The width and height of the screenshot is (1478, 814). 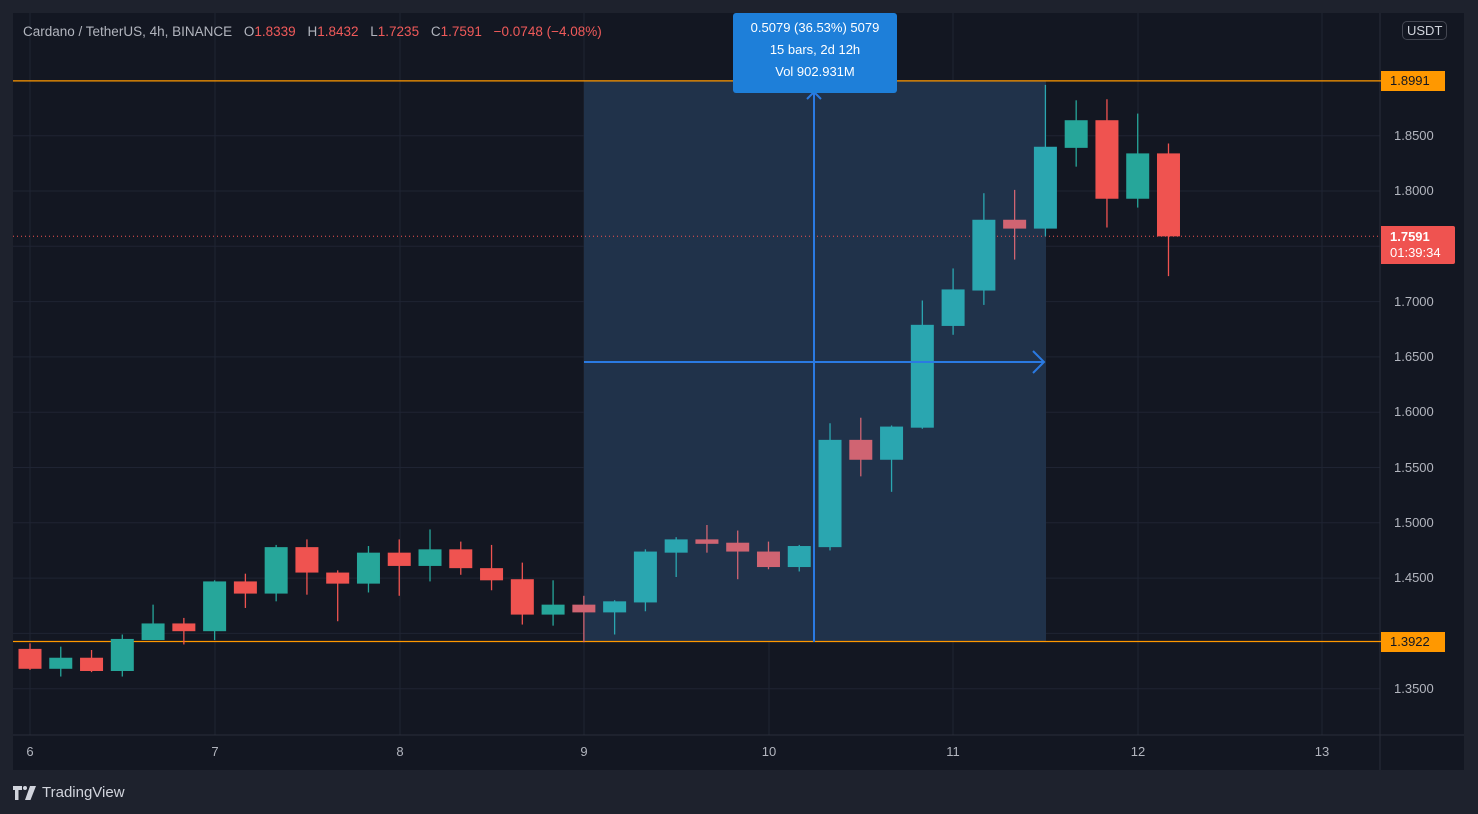 What do you see at coordinates (275, 31) in the screenshot?
I see `open-value: 1.8339` at bounding box center [275, 31].